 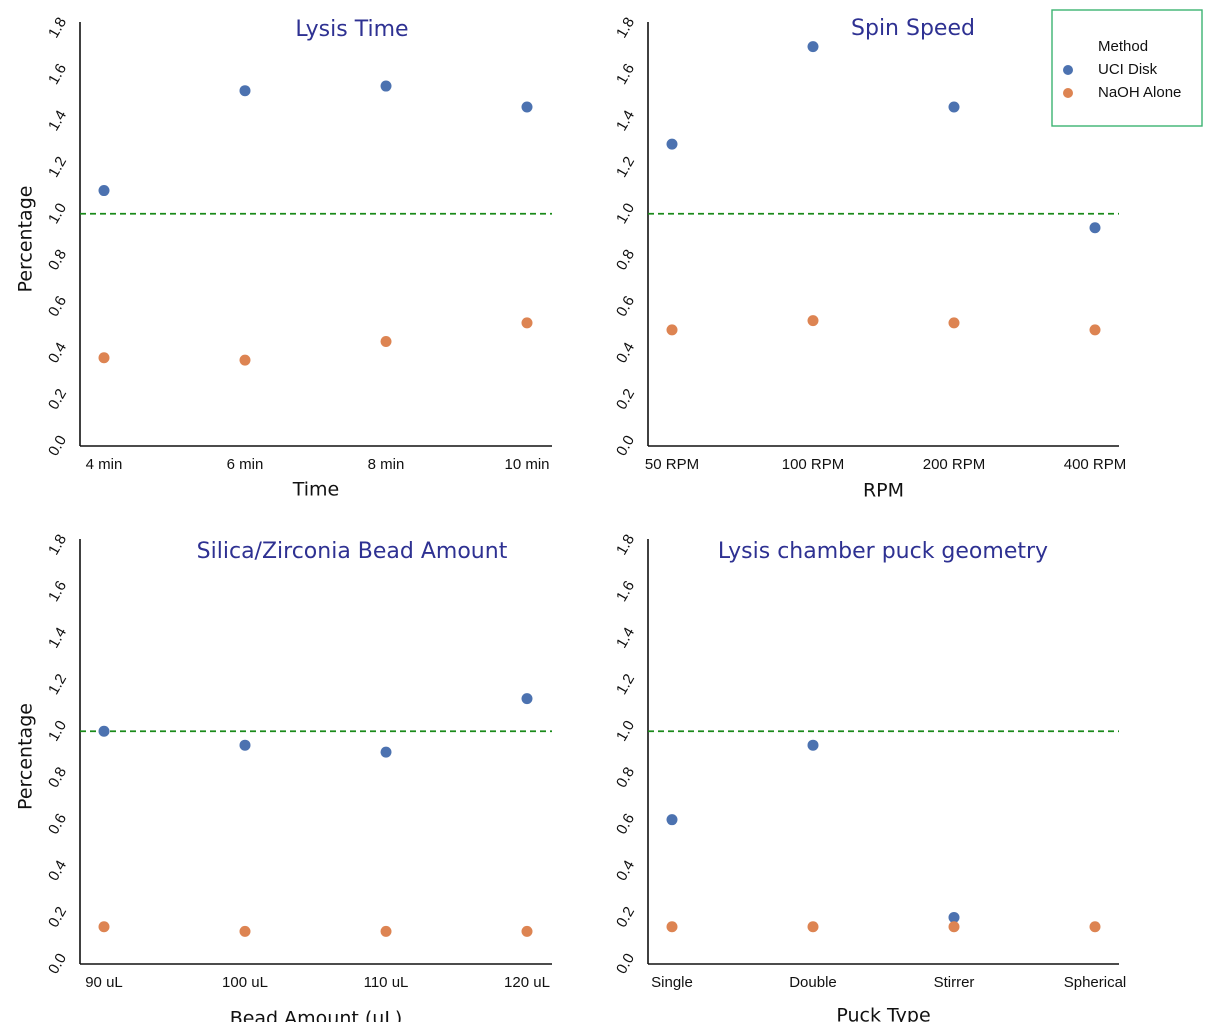 I want to click on x-tick-label: Single, so click(x=672, y=982).